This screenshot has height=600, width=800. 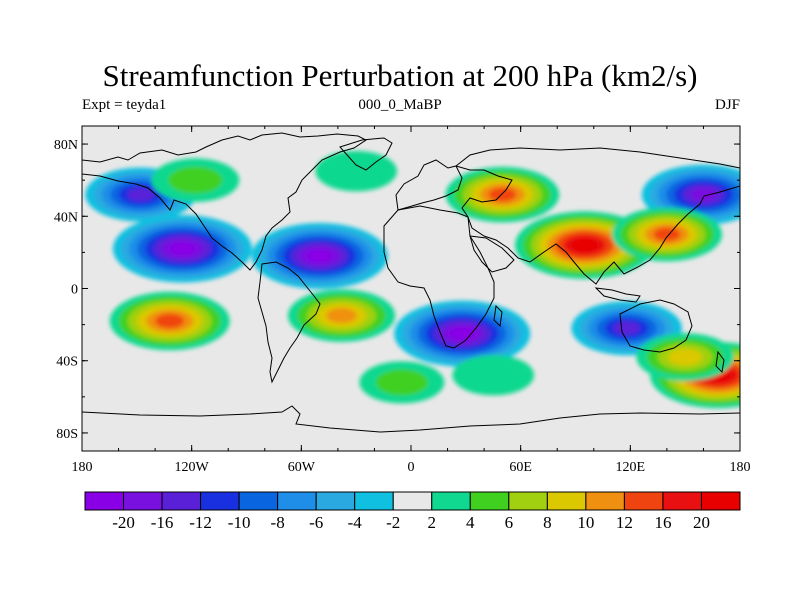 I want to click on colorbar-label: -10, so click(x=239, y=522).